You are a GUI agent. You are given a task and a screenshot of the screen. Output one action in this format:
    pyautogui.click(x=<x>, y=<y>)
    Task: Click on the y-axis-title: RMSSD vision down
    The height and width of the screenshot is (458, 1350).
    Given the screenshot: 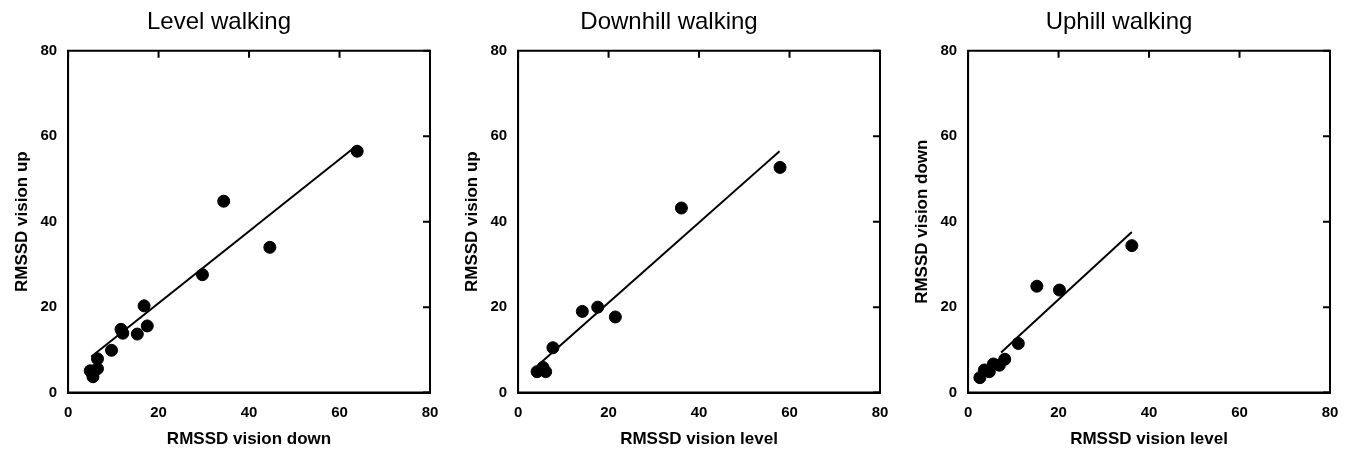 What is the action you would take?
    pyautogui.click(x=921, y=221)
    